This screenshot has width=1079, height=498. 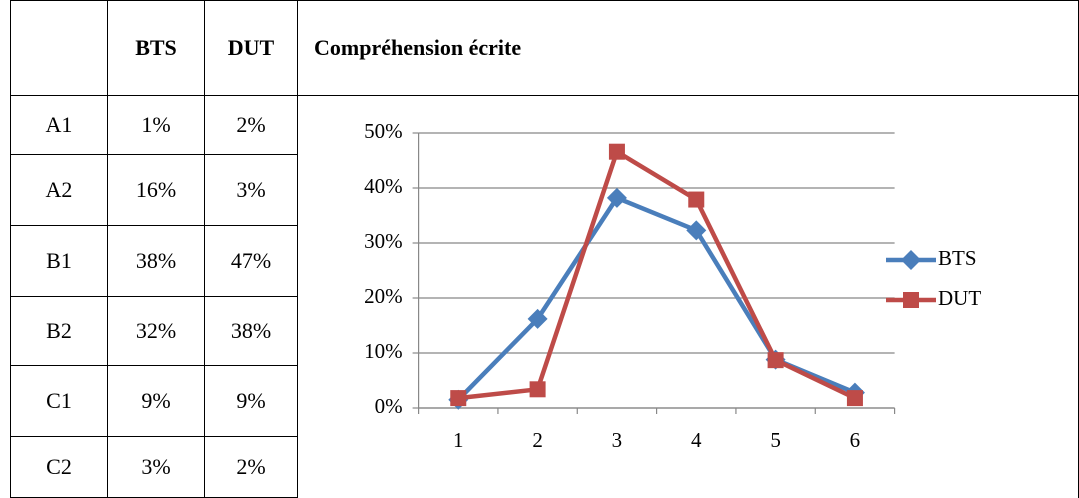 What do you see at coordinates (544, 261) in the screenshot?
I see `table-row: B1 38% 47%` at bounding box center [544, 261].